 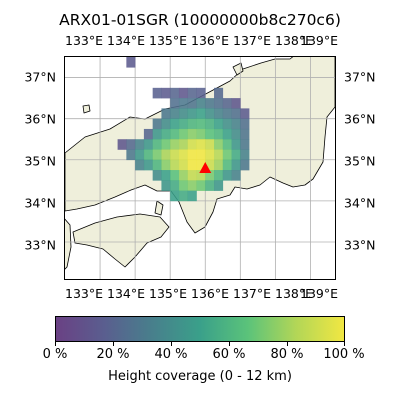 What do you see at coordinates (360, 77) in the screenshot?
I see `lat-label-right: 37°N` at bounding box center [360, 77].